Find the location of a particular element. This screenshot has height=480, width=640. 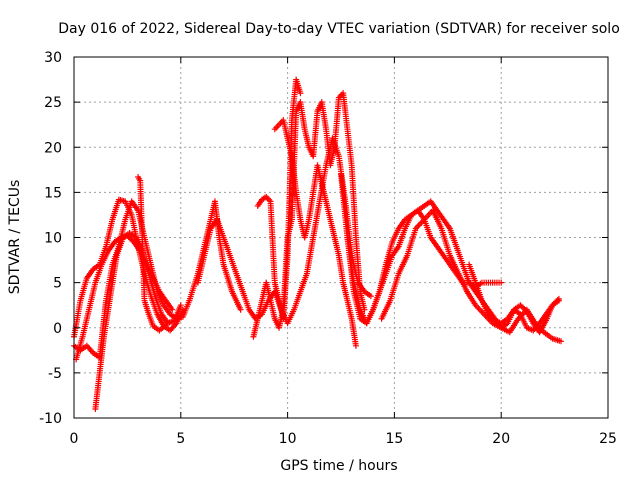

series-arc-i is located at coordinates (279, 199).